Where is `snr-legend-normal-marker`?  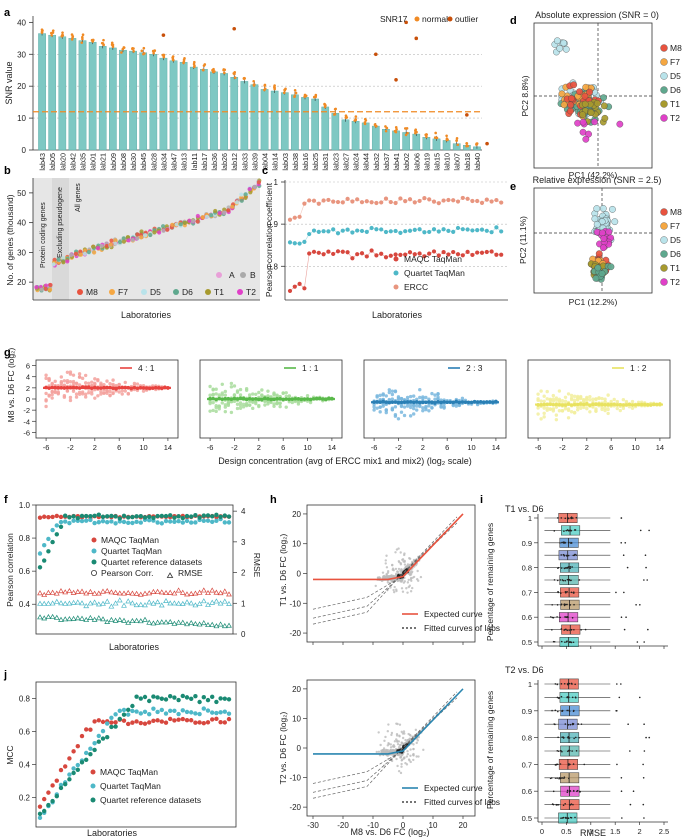 snr-legend-normal-marker is located at coordinates (417, 19).